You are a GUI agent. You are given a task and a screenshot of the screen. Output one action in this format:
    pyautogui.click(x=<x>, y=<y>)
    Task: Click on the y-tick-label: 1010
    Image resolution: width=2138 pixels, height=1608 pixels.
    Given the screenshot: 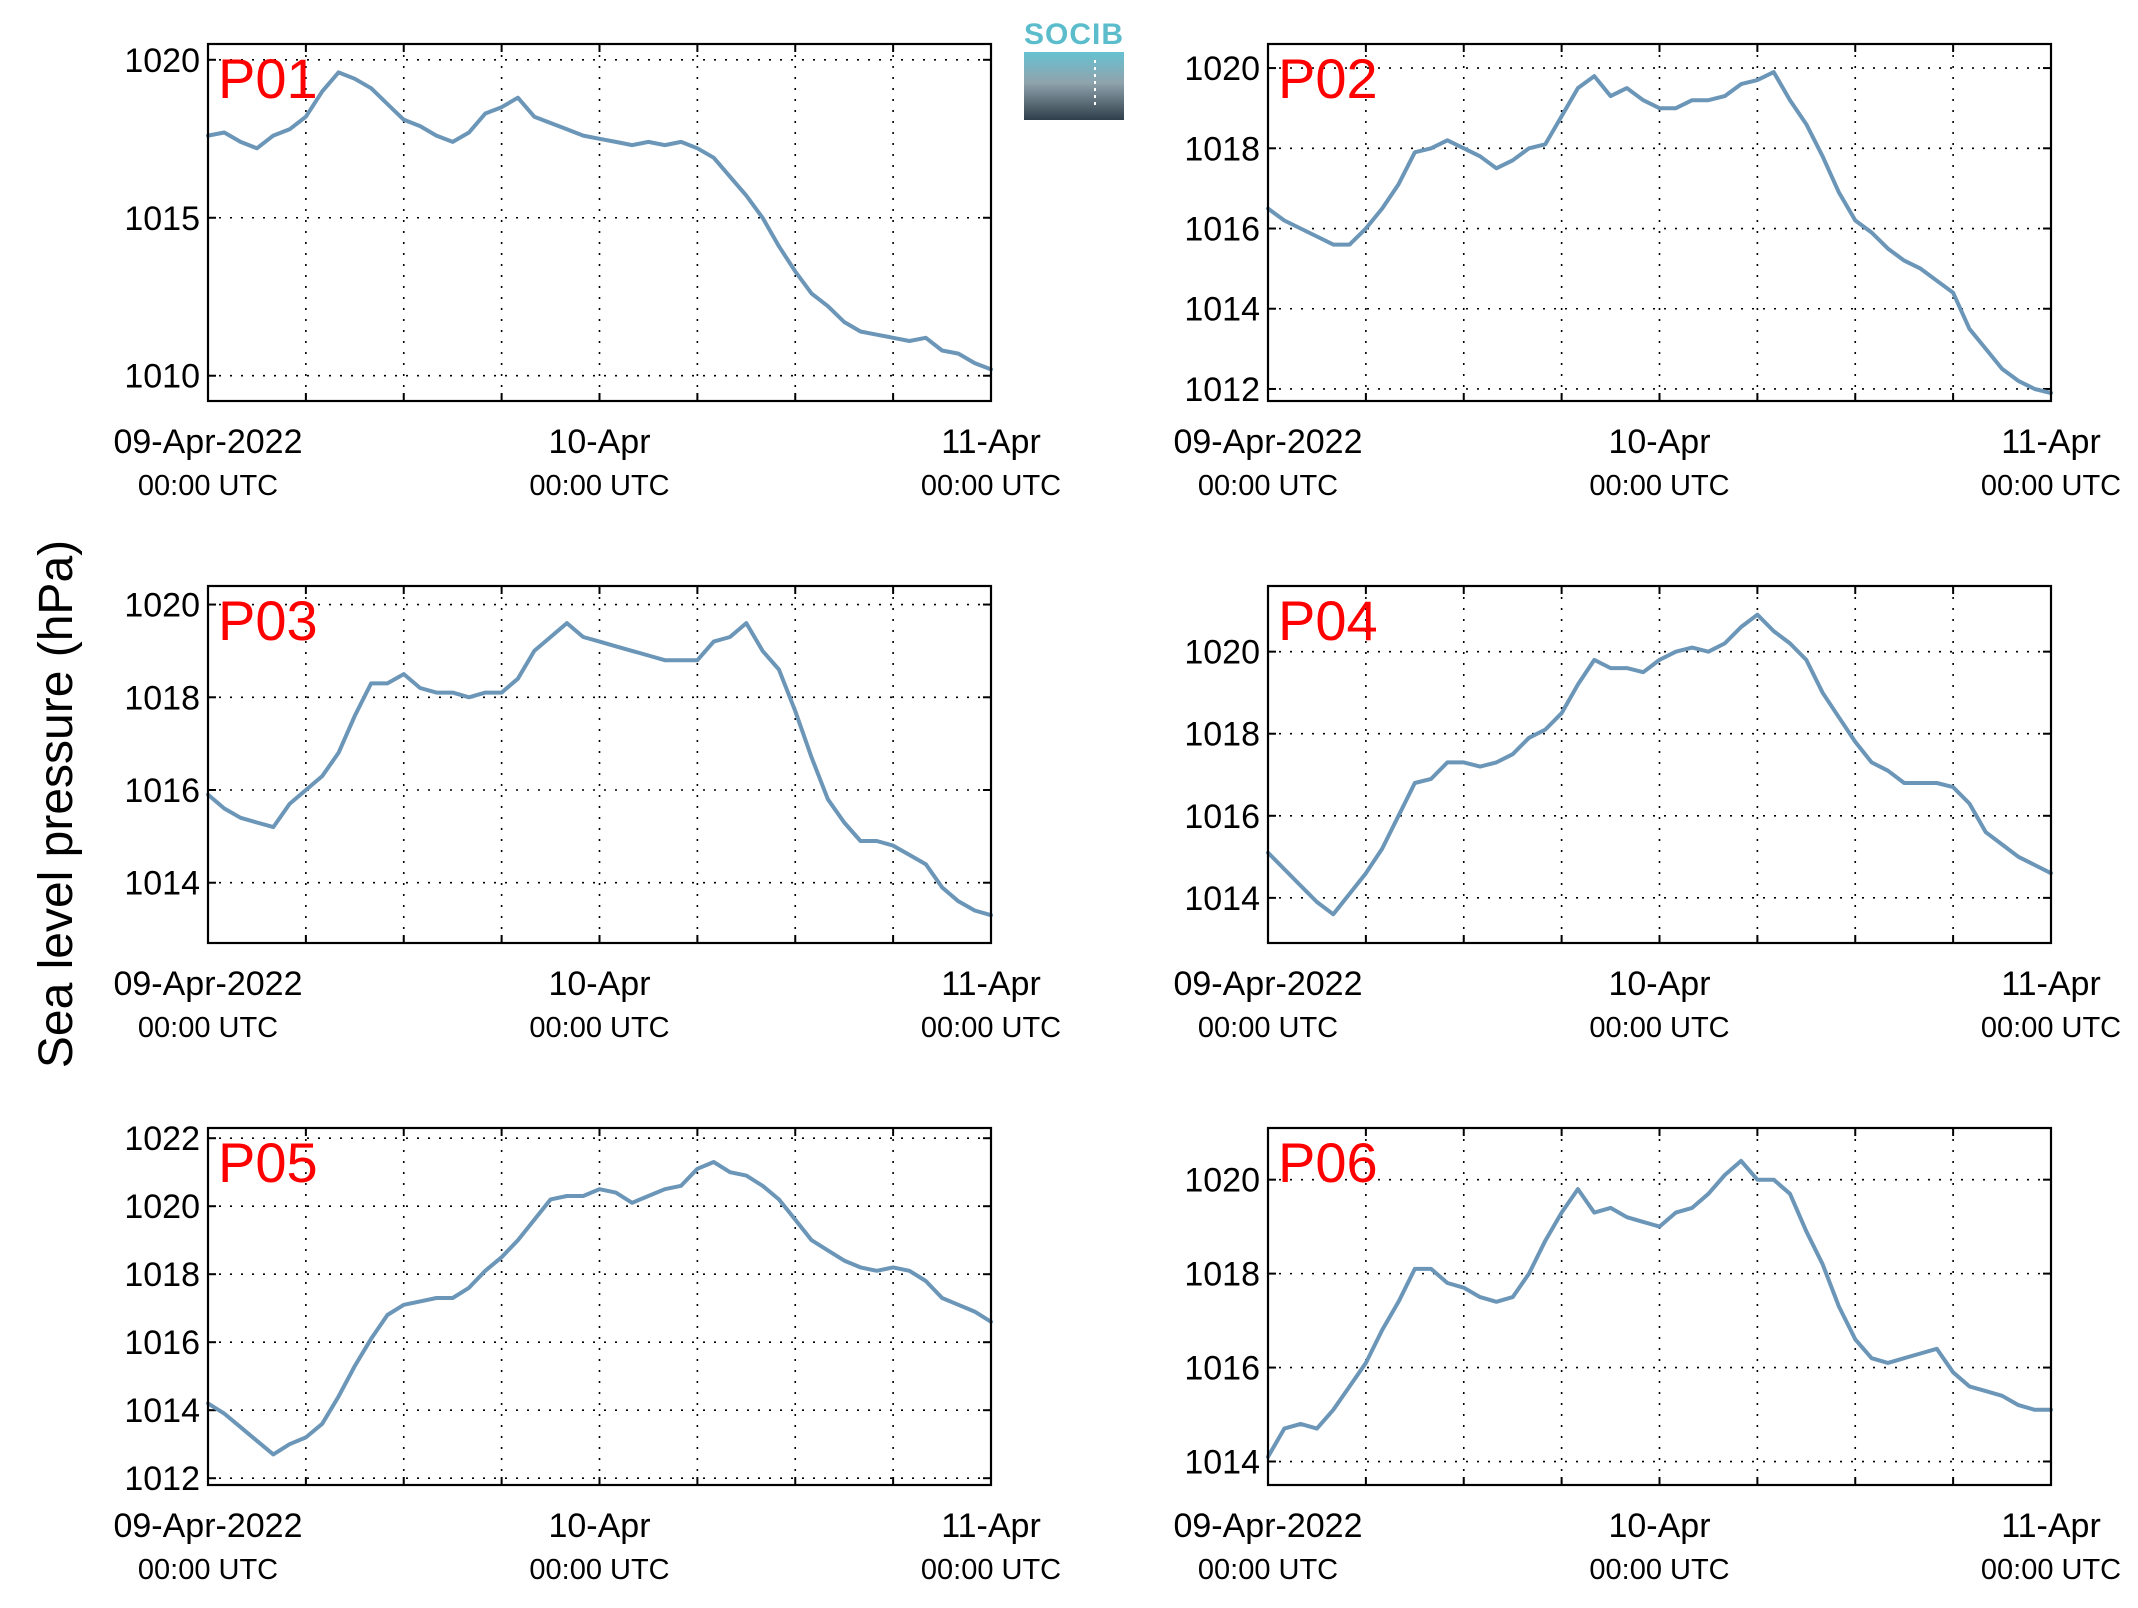 What is the action you would take?
    pyautogui.click(x=162, y=377)
    